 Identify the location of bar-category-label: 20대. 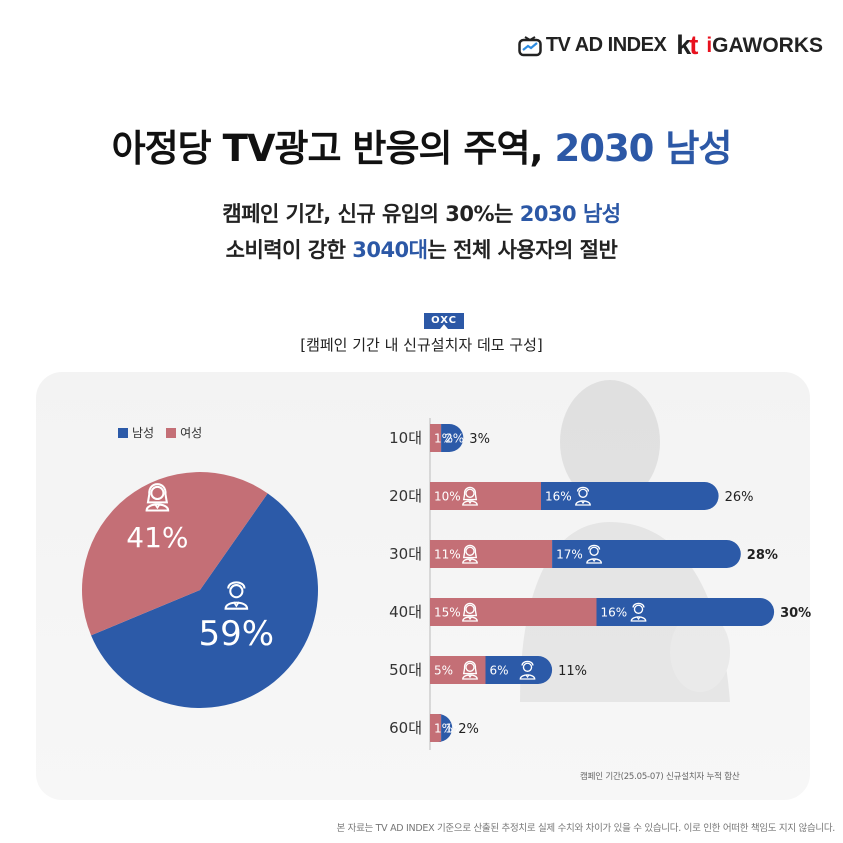
(405, 496).